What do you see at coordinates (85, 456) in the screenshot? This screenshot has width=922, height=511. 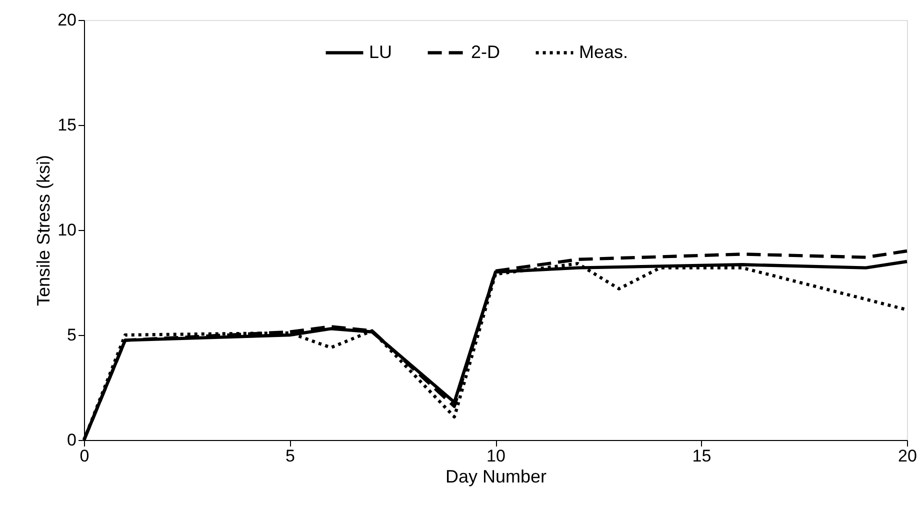 I see `x-tick-label: 0` at bounding box center [85, 456].